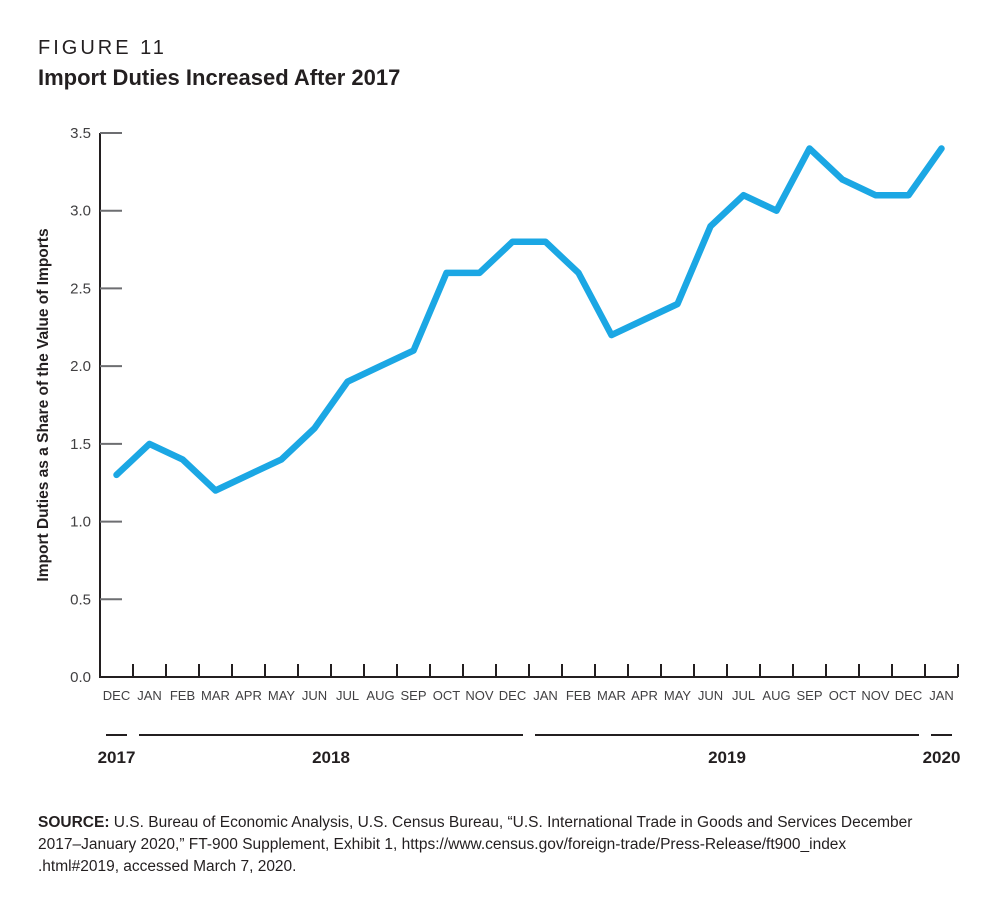  Describe the element at coordinates (80, 444) in the screenshot. I see `y-tick-label: 1.5` at that location.